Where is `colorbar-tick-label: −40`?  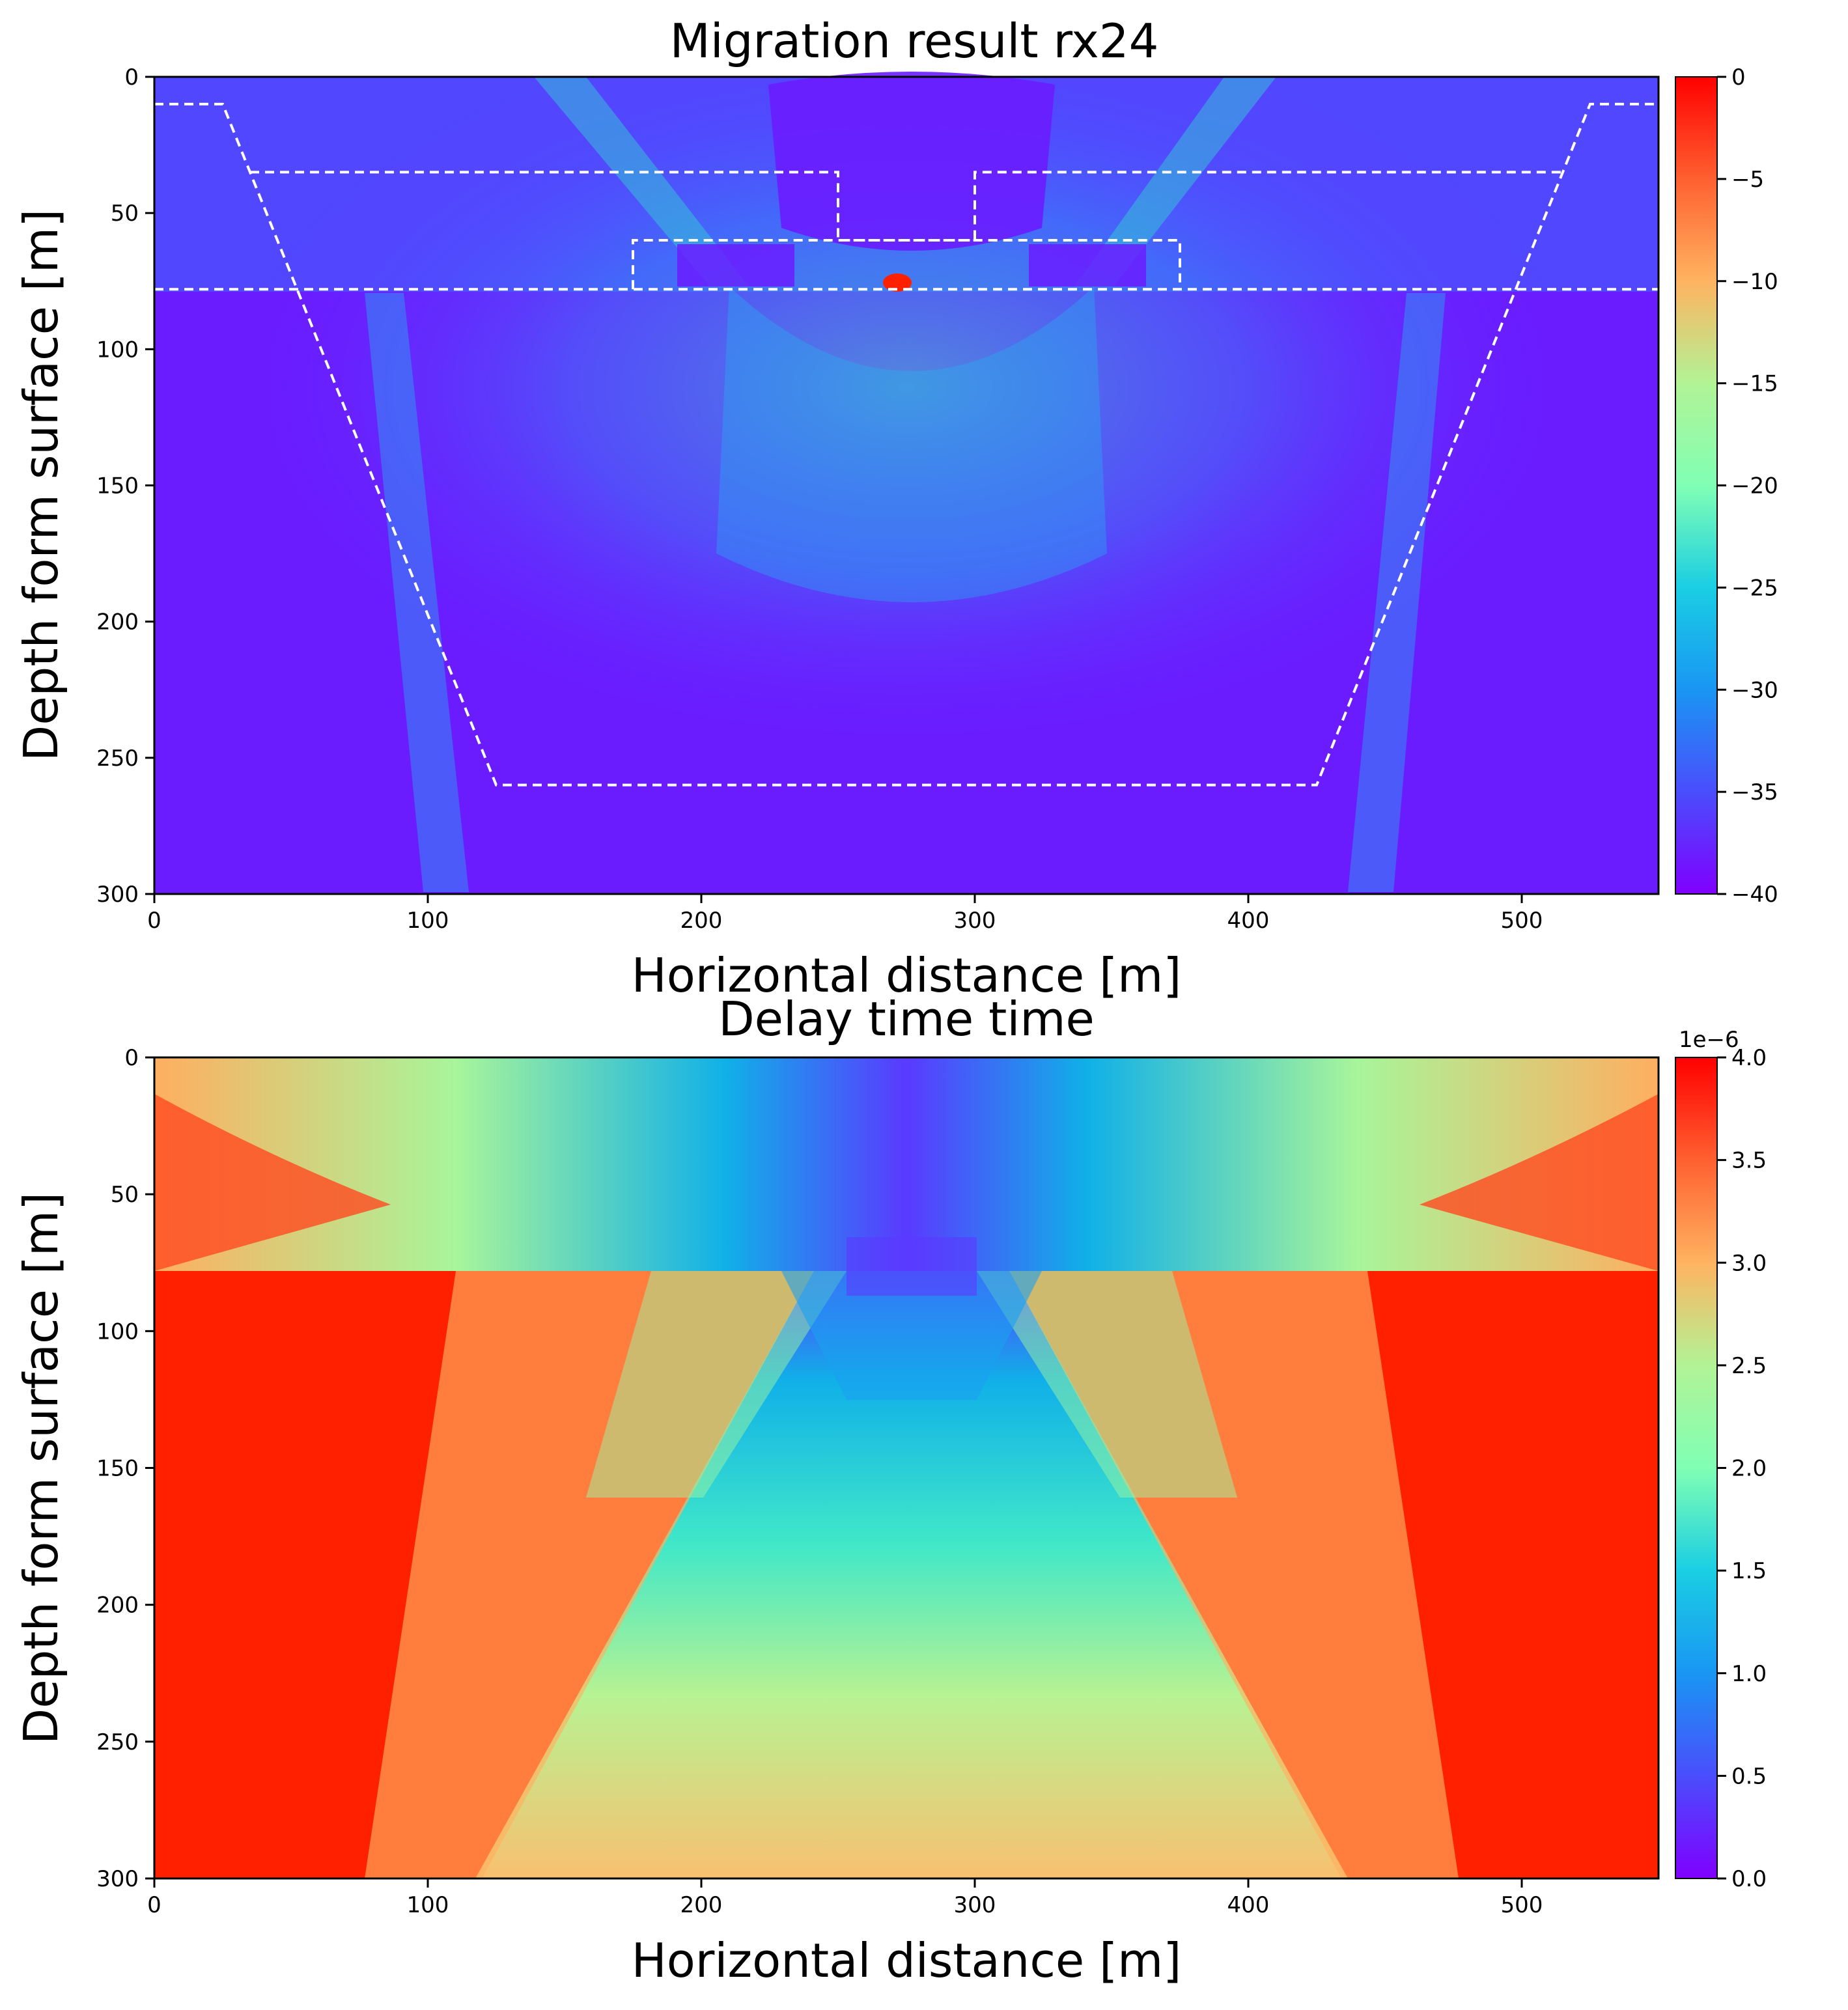 colorbar-tick-label: −40 is located at coordinates (1755, 895).